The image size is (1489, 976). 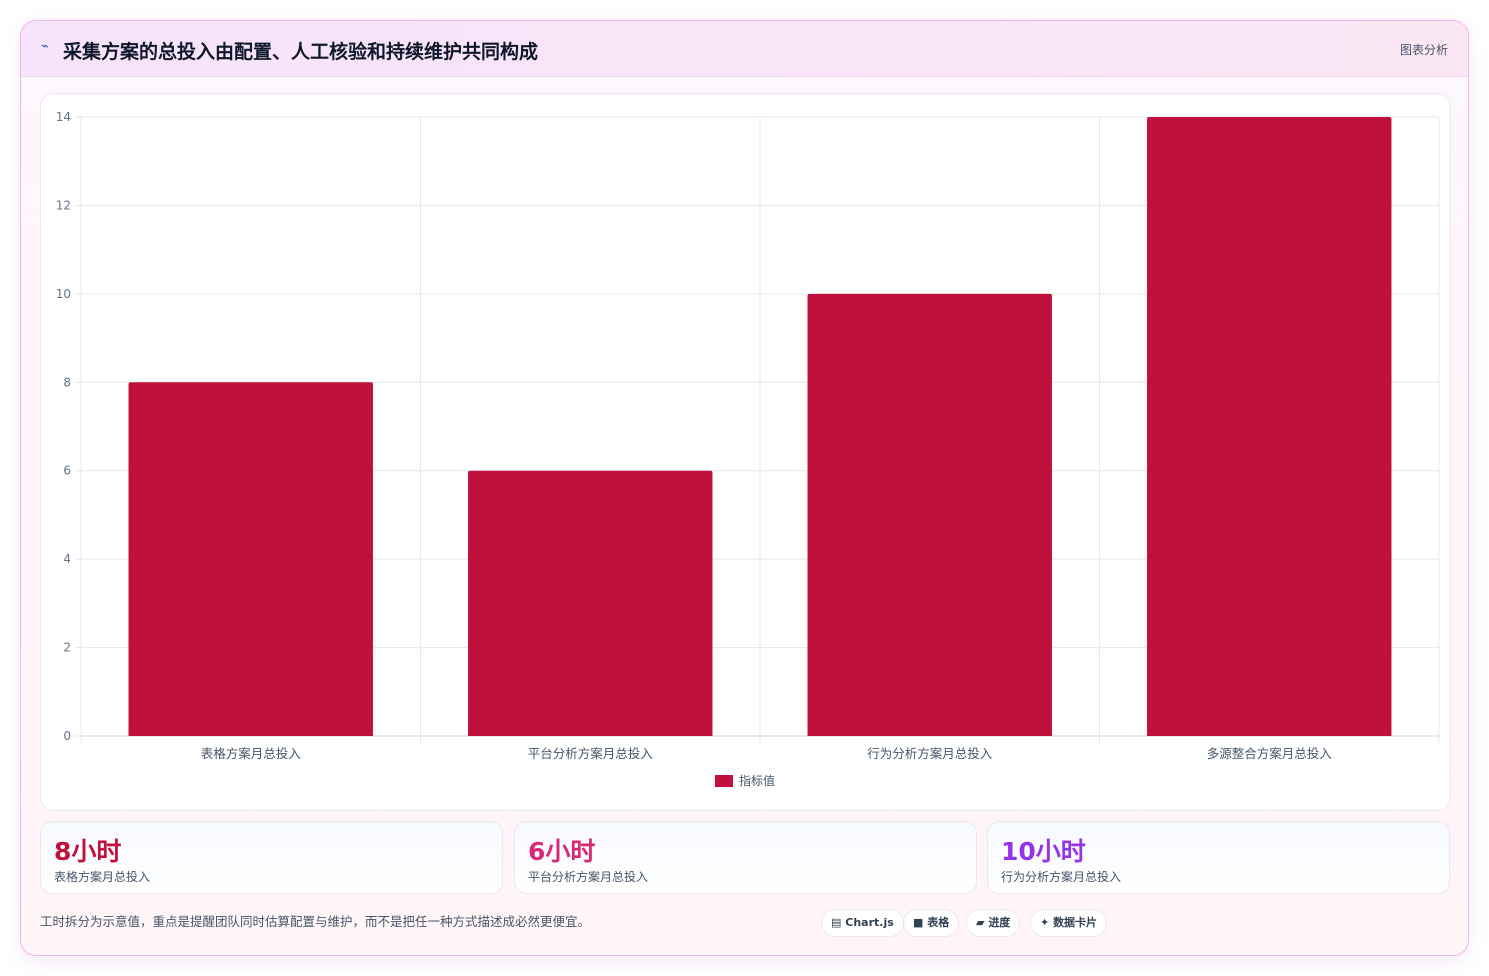 I want to click on stat-card-0: 8小时 表格方案月总投入, so click(x=271, y=857).